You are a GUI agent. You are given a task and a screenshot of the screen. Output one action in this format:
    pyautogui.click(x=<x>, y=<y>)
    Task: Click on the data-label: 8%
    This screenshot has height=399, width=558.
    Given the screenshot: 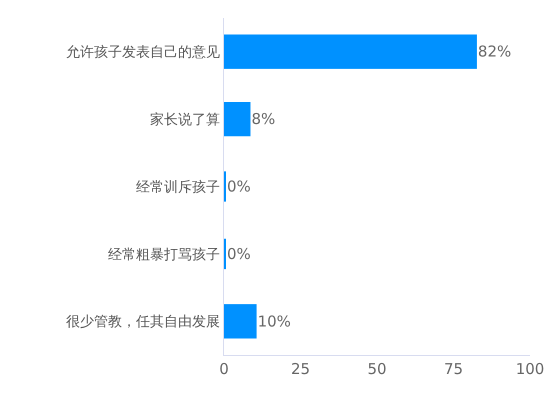 What is the action you would take?
    pyautogui.click(x=263, y=119)
    